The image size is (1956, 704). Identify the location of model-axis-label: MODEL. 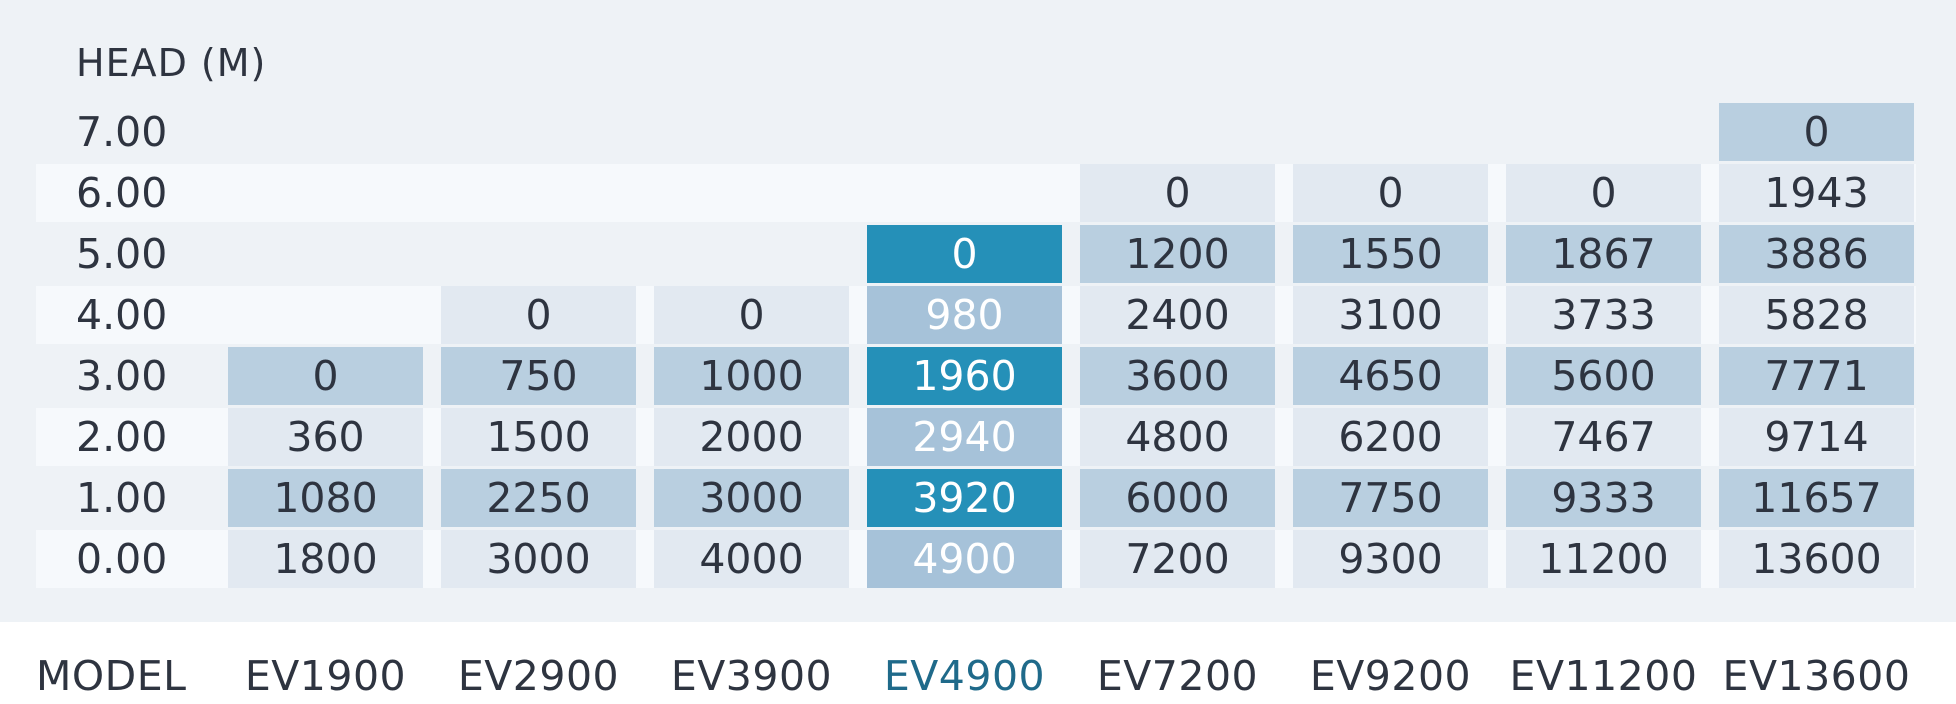
(111, 675).